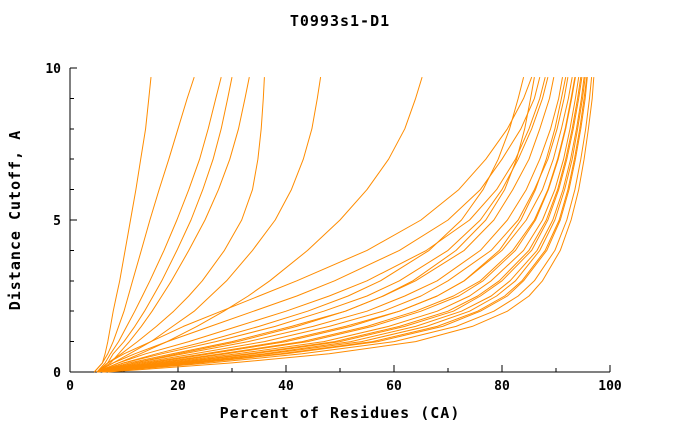  I want to click on x-tick-label: 40, so click(286, 386).